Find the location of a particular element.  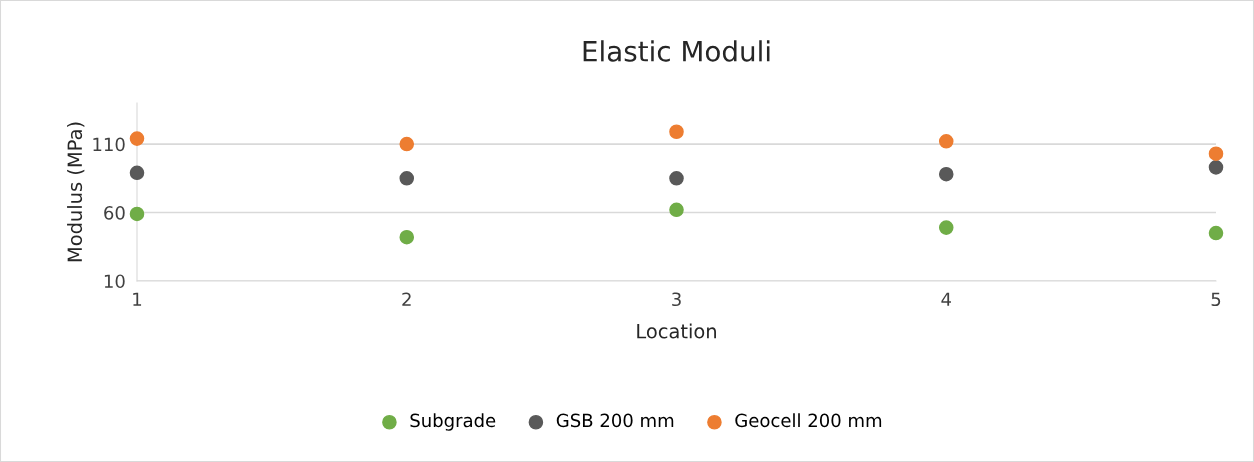

y-axis-title: Modulus (MPa) is located at coordinates (76, 192).